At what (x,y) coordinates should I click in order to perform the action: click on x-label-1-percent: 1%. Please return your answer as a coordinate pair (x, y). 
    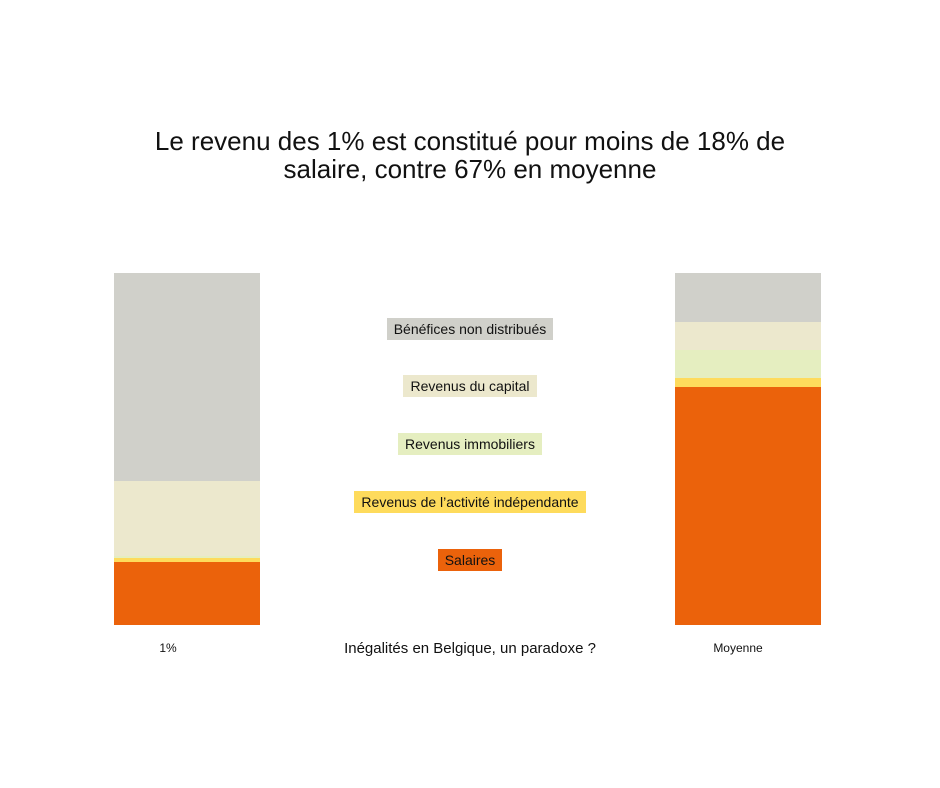
    Looking at the image, I should click on (168, 648).